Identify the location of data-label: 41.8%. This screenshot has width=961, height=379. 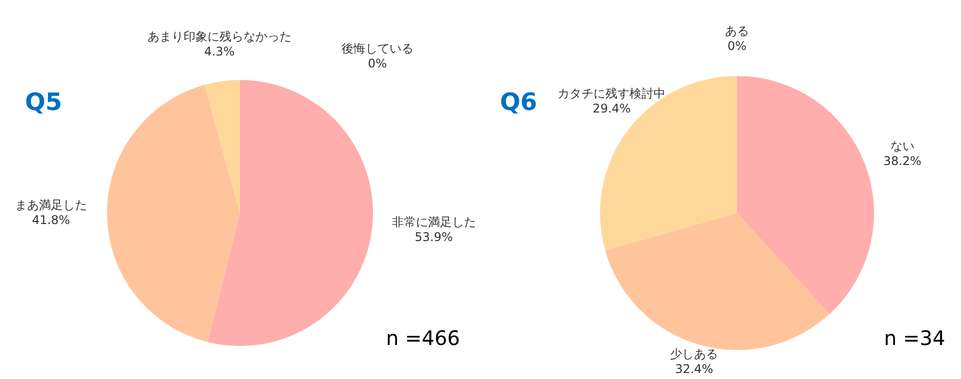
(51, 220).